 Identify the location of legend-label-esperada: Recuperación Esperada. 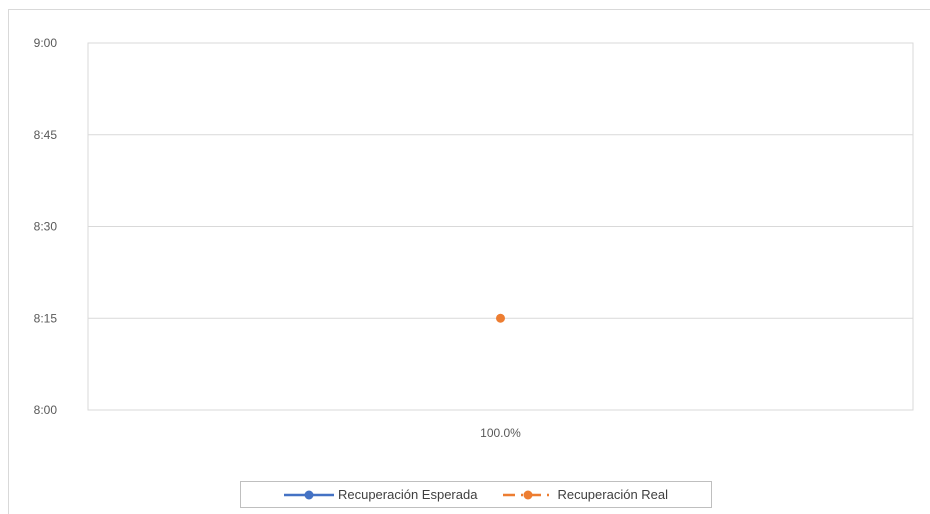
(407, 494).